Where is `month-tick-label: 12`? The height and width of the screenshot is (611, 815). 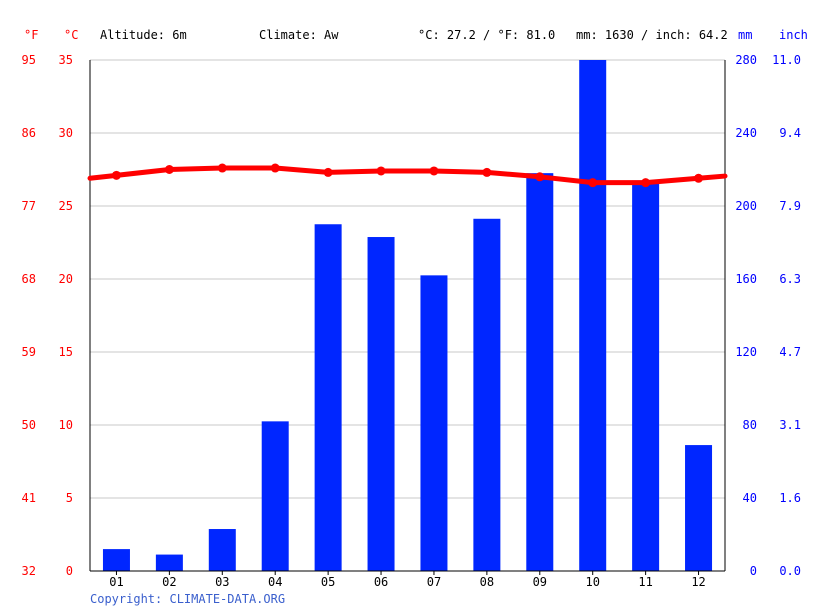
month-tick-label: 12 is located at coordinates (698, 582).